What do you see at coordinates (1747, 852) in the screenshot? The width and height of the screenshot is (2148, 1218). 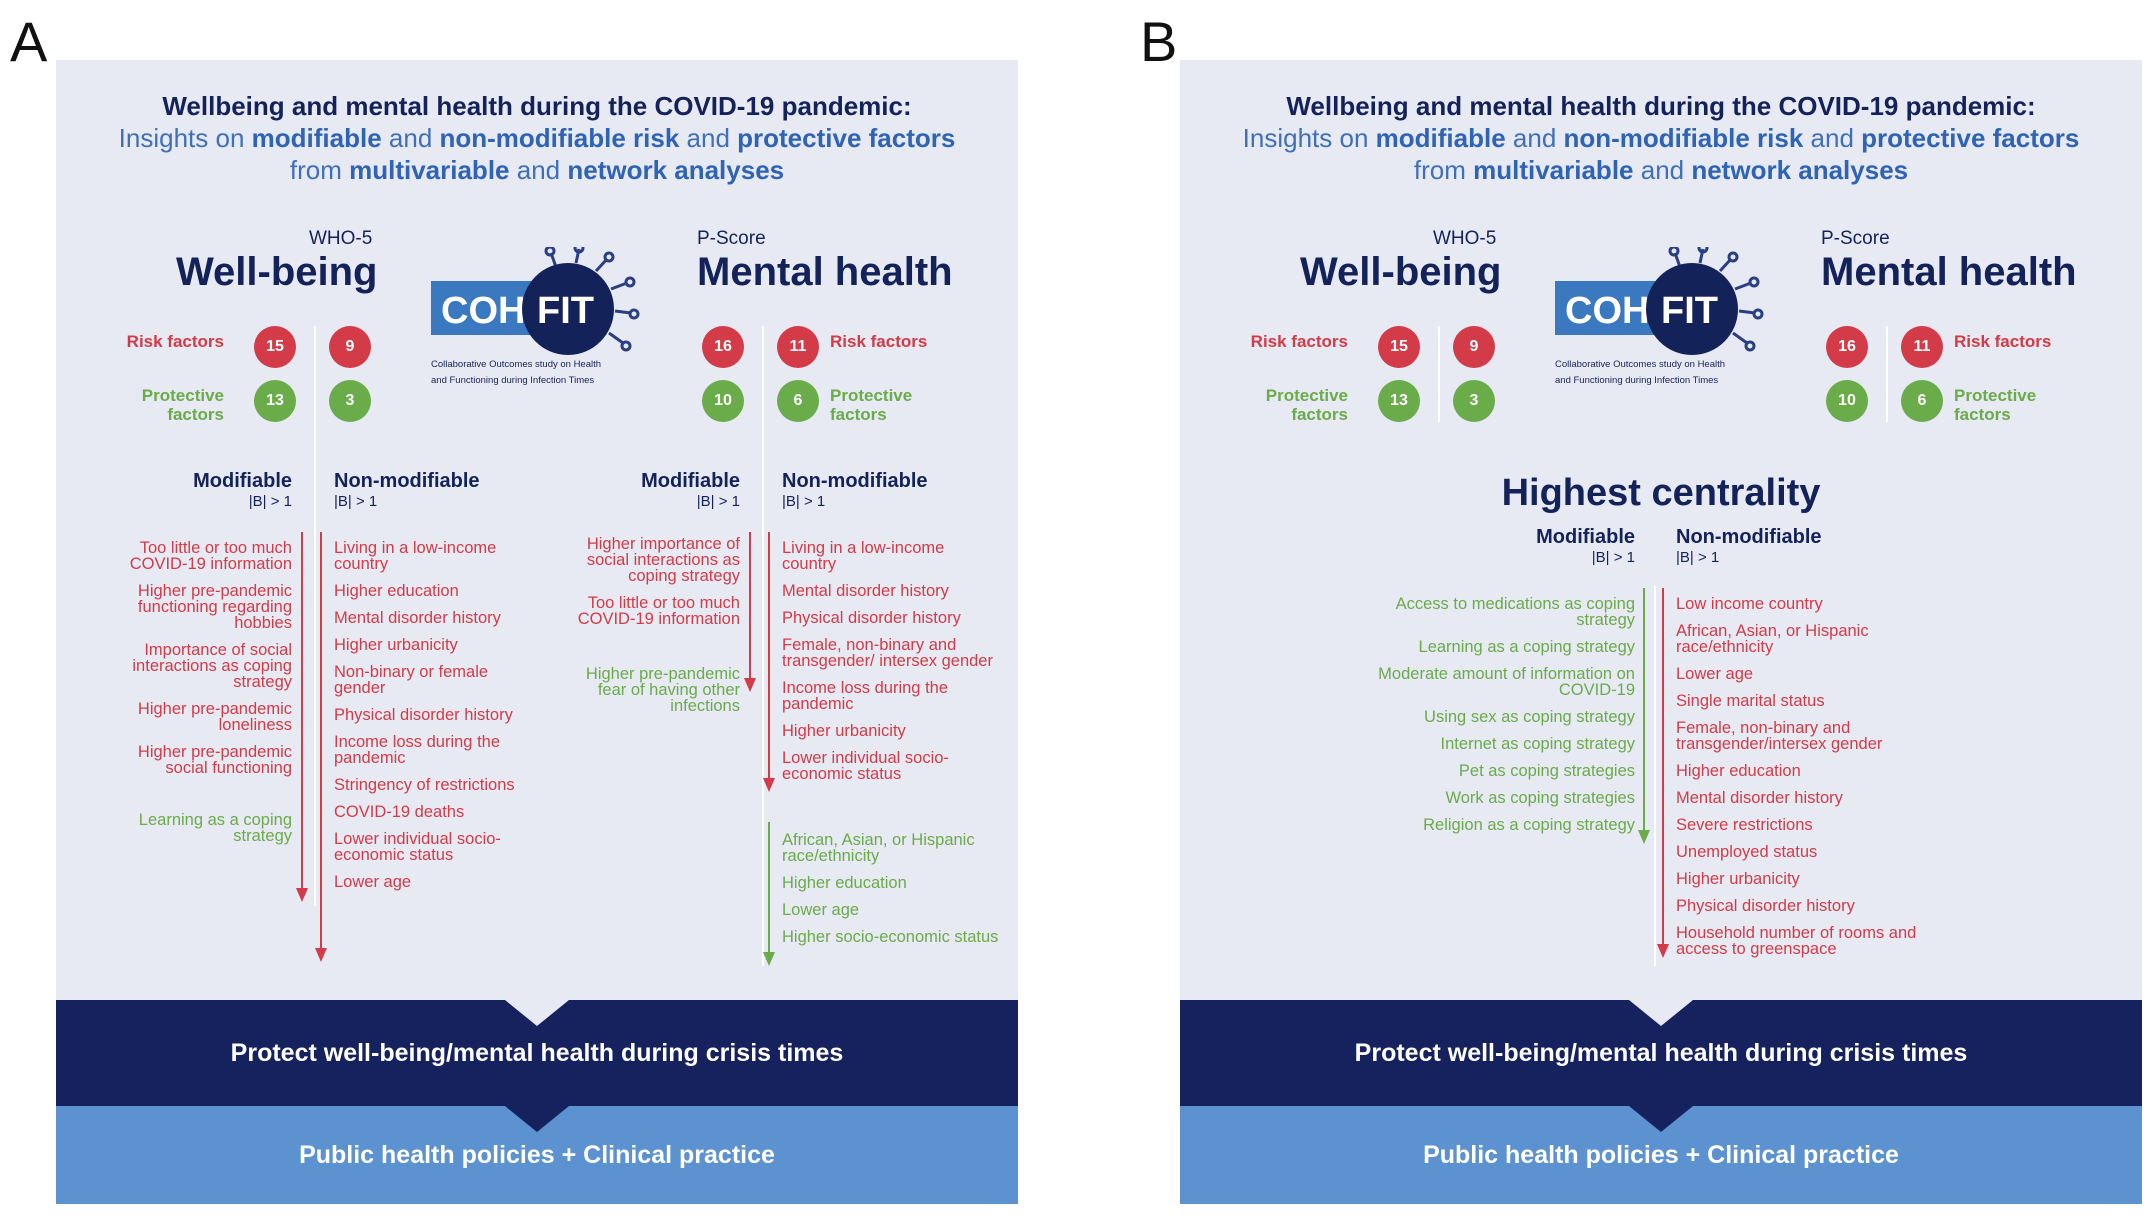 I see `list-item: Unemployed status` at bounding box center [1747, 852].